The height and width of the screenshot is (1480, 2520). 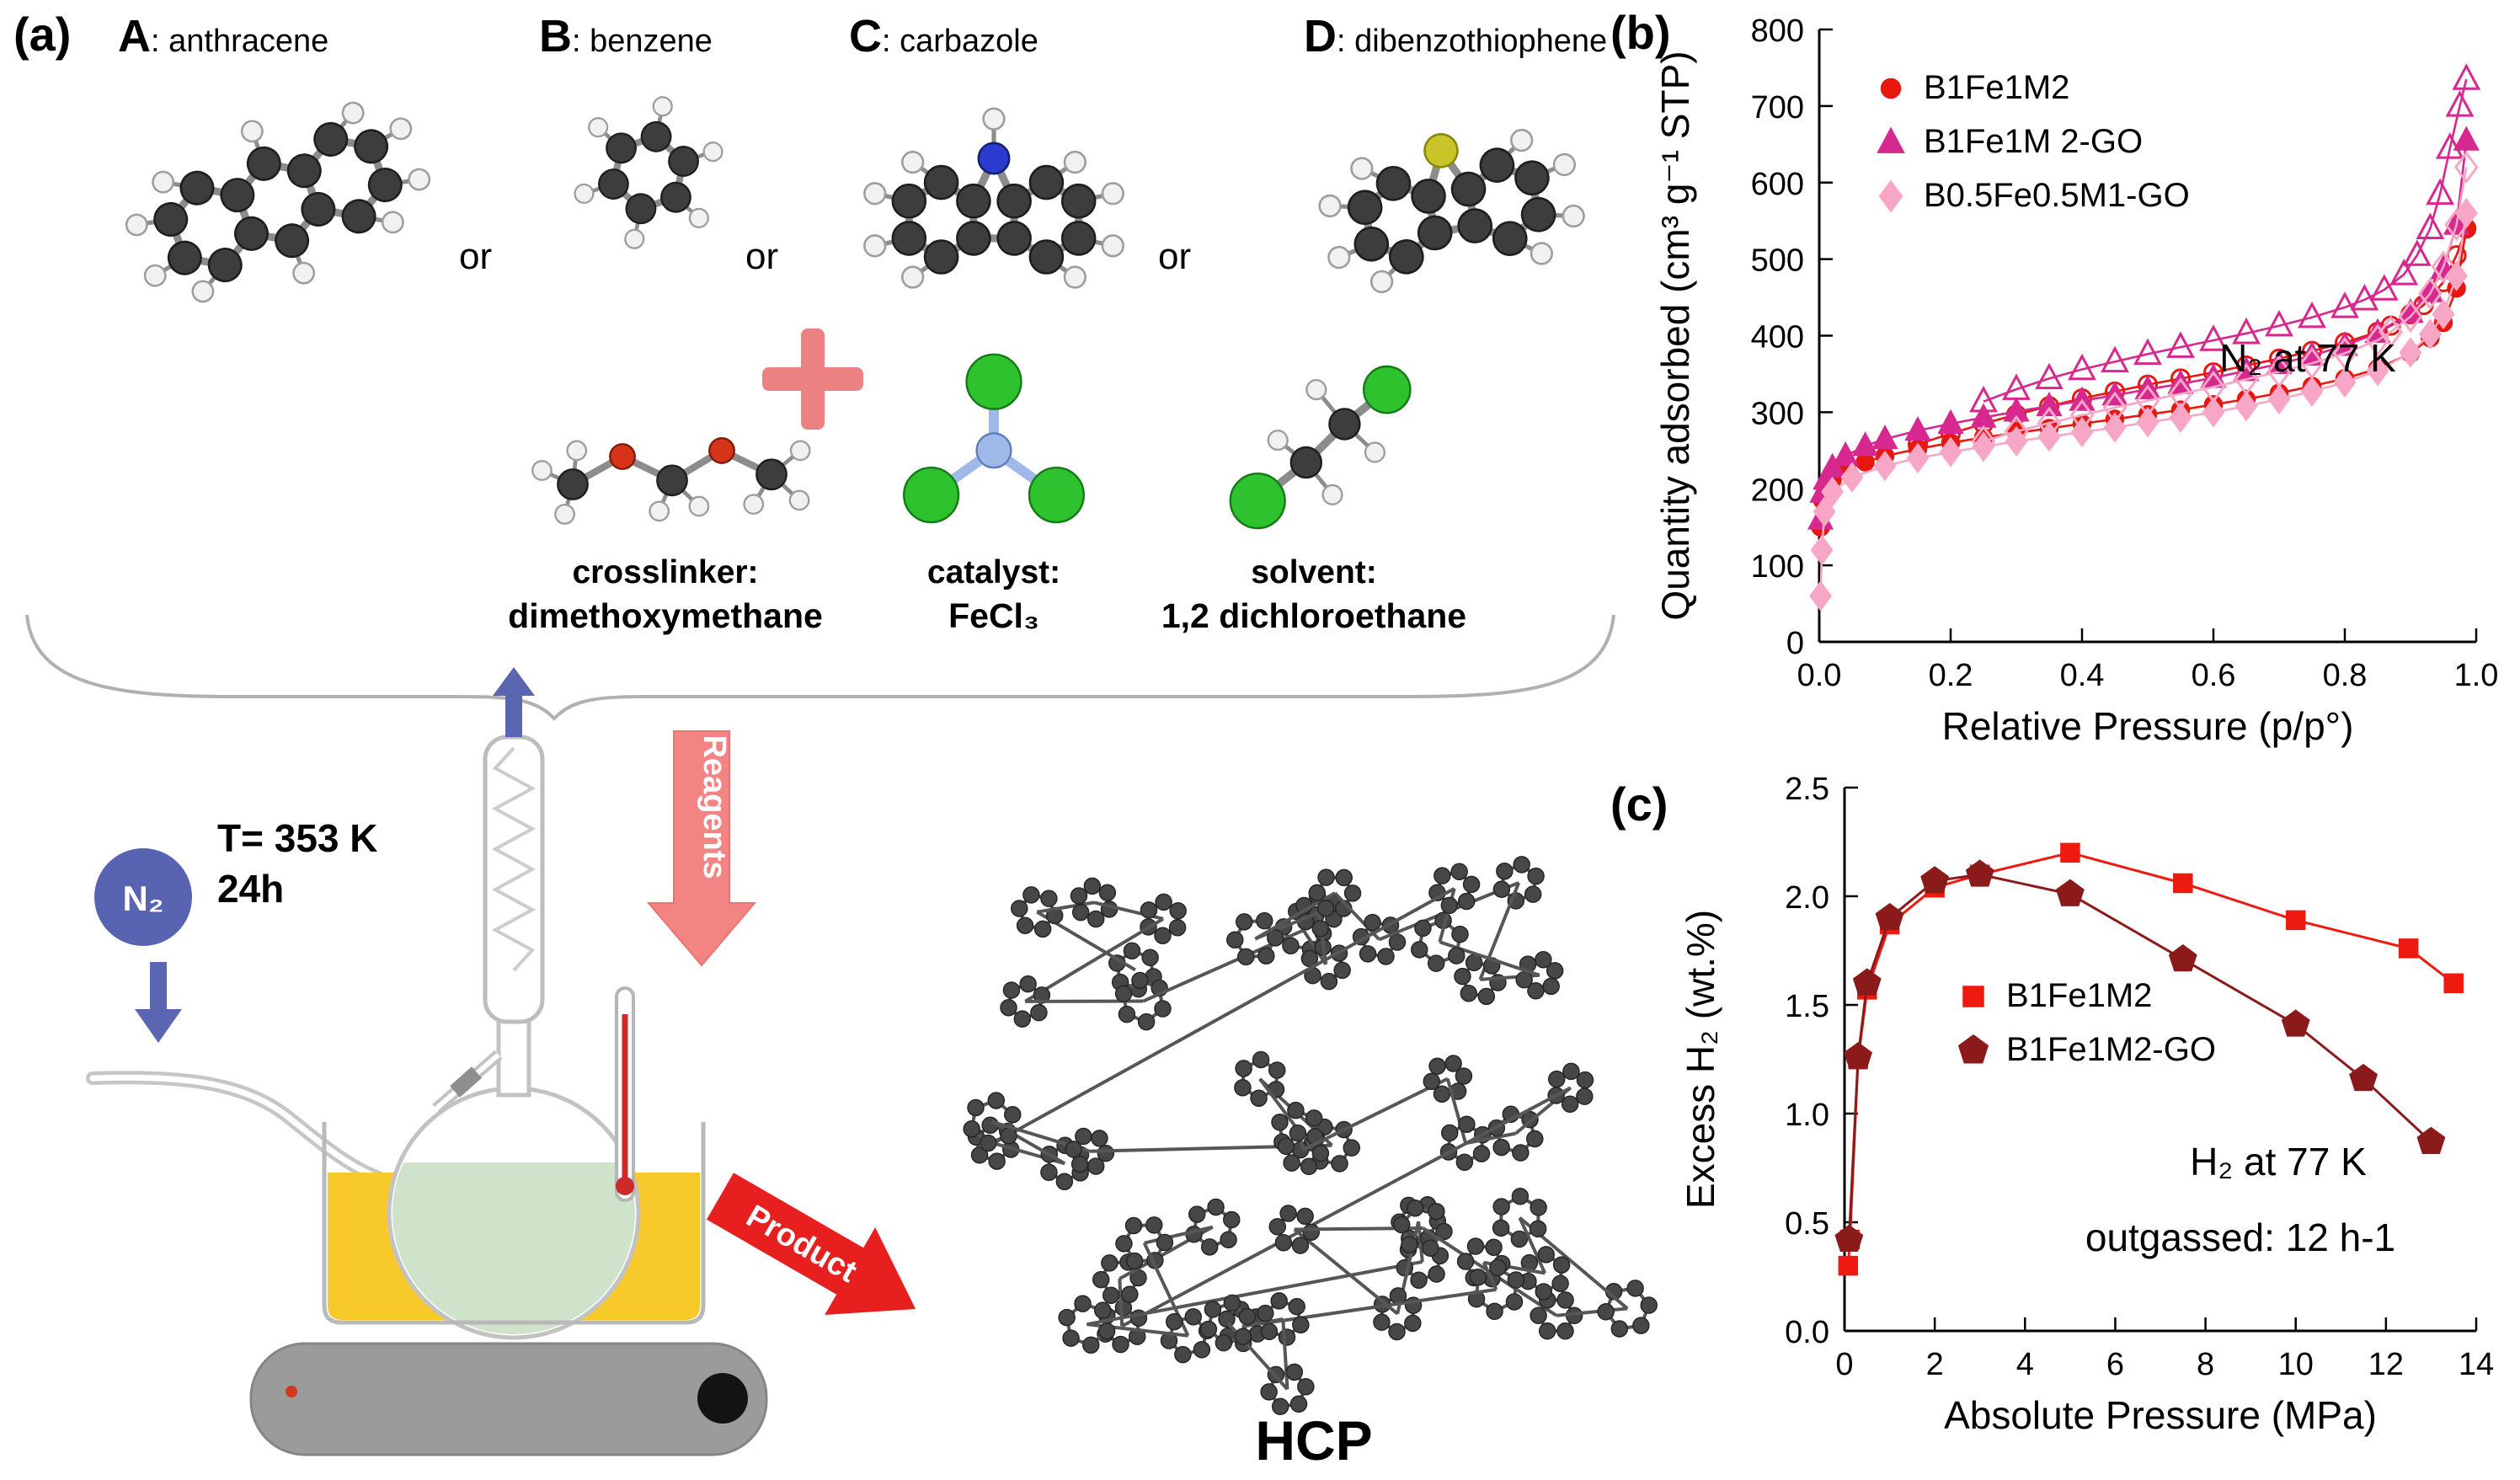 What do you see at coordinates (2386, 1364) in the screenshot?
I see `svg-text: 12` at bounding box center [2386, 1364].